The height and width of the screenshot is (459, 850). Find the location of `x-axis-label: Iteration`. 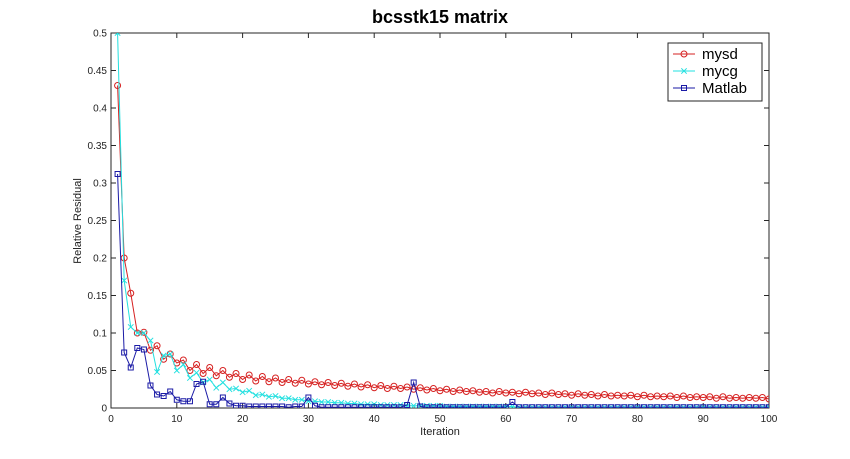

x-axis-label: Iteration is located at coordinates (440, 432).